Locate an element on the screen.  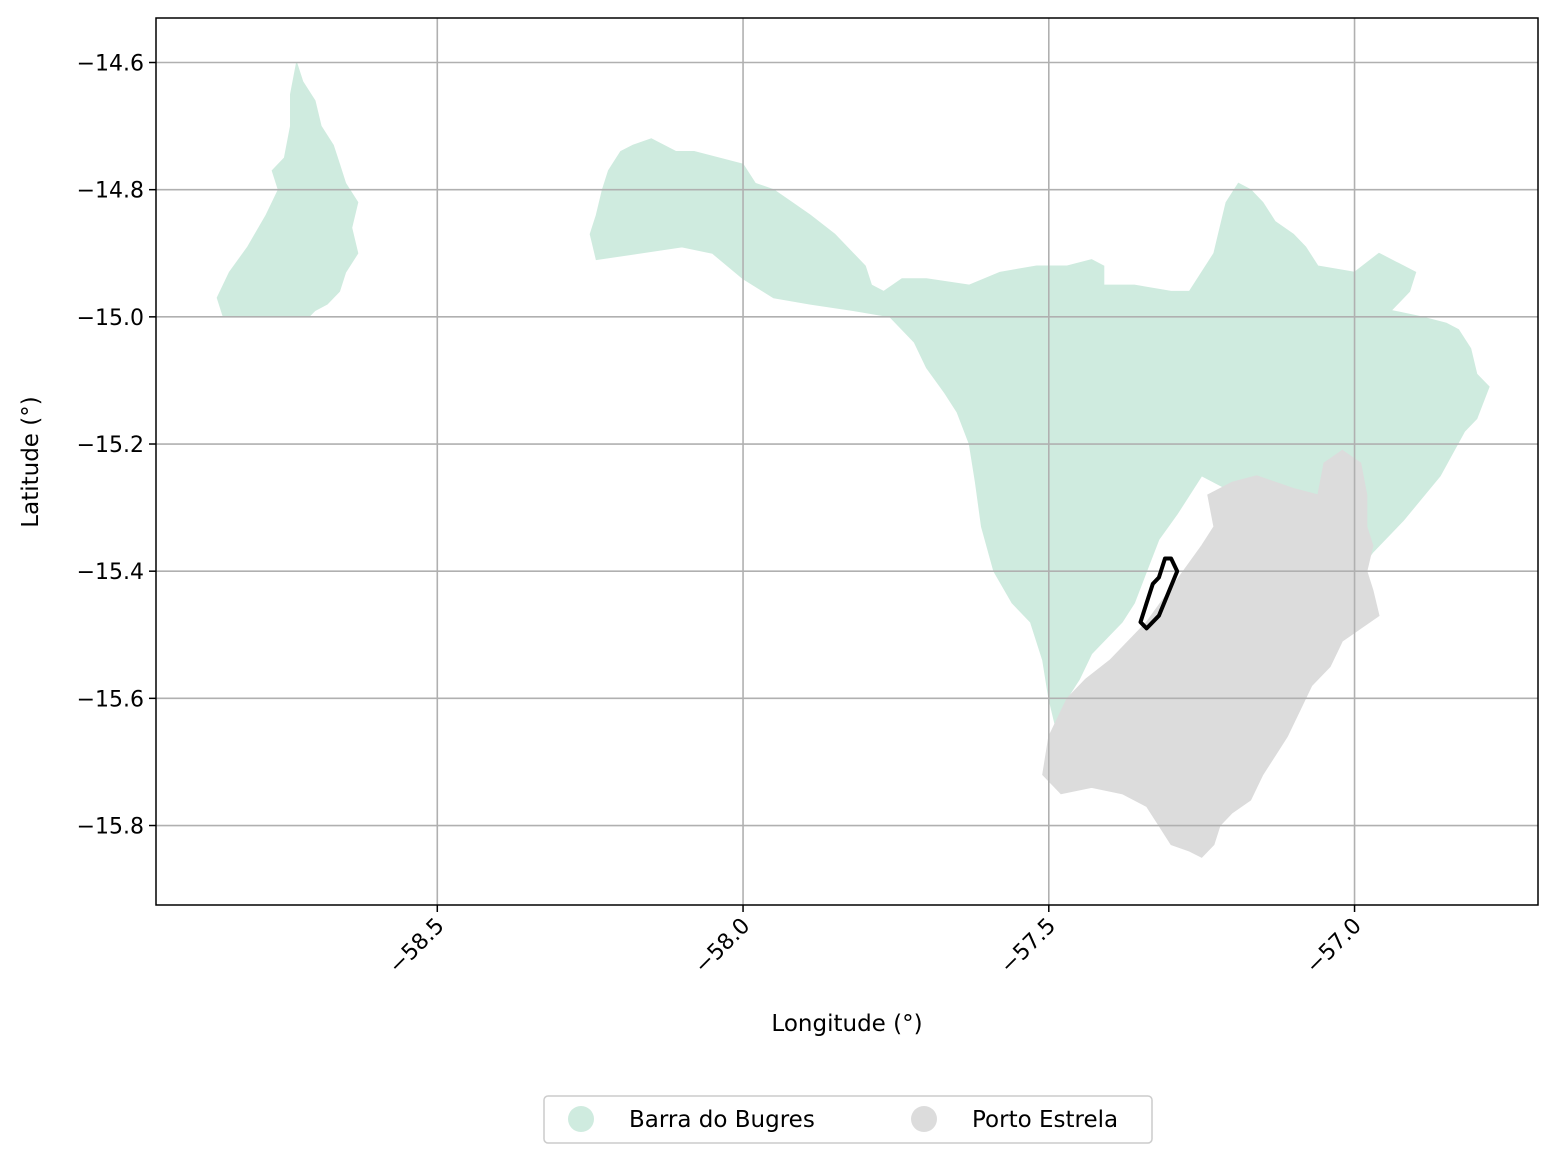
y-tick-label: −15.8 is located at coordinates (110, 827).